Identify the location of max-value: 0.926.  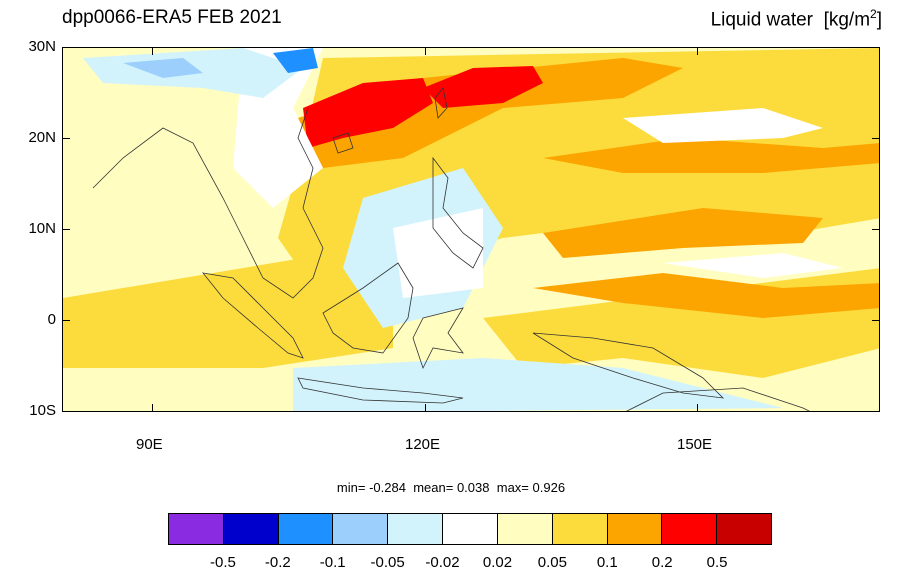
(549, 487).